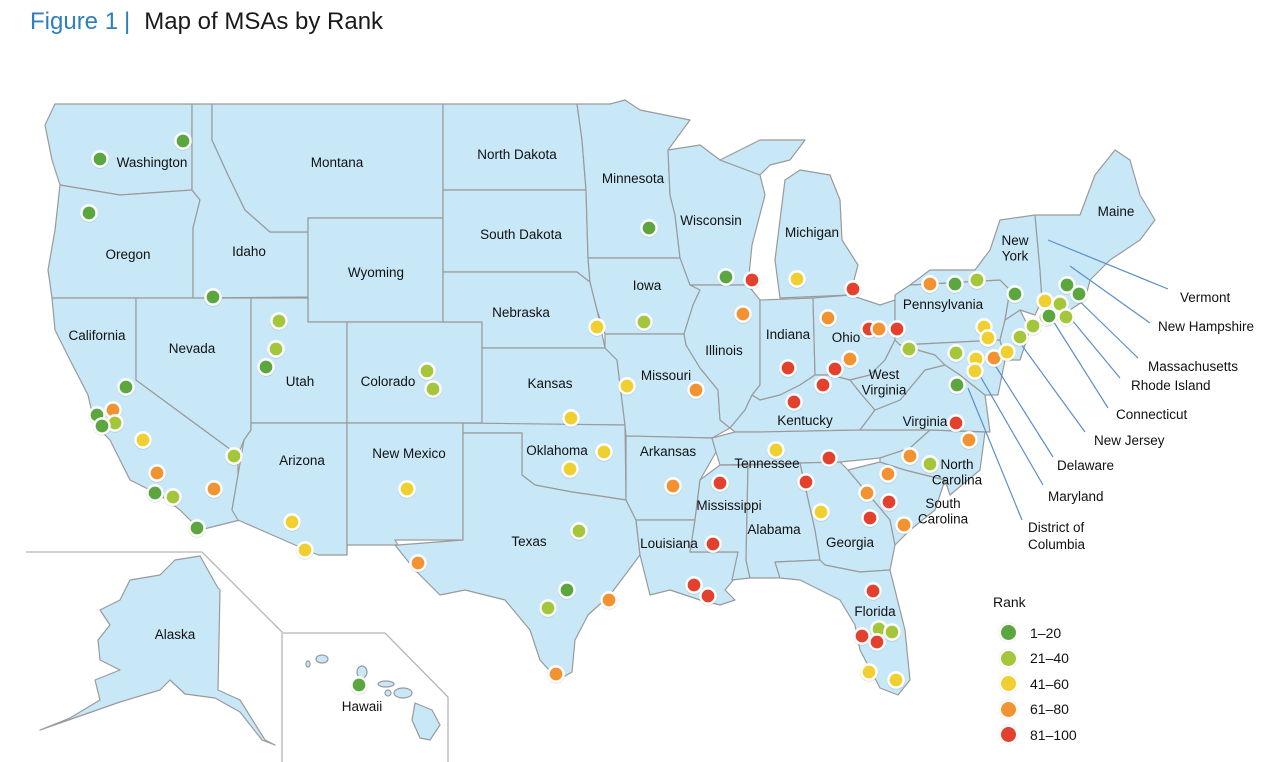 The image size is (1280, 762). Describe the element at coordinates (1049, 683) in the screenshot. I see `legend-label: 41–60` at that location.